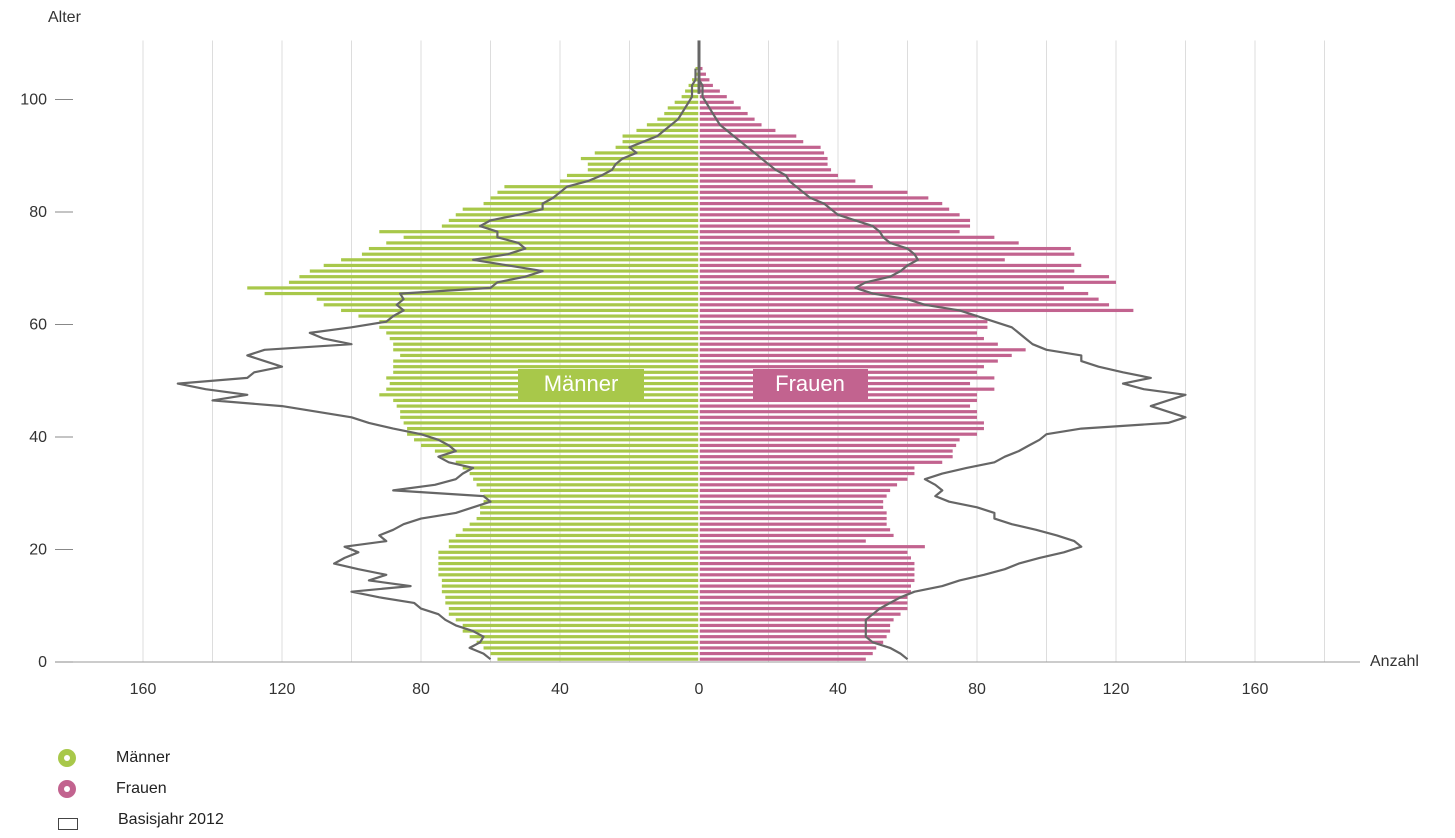  What do you see at coordinates (143, 757) in the screenshot?
I see `legend-label-men: Männer` at bounding box center [143, 757].